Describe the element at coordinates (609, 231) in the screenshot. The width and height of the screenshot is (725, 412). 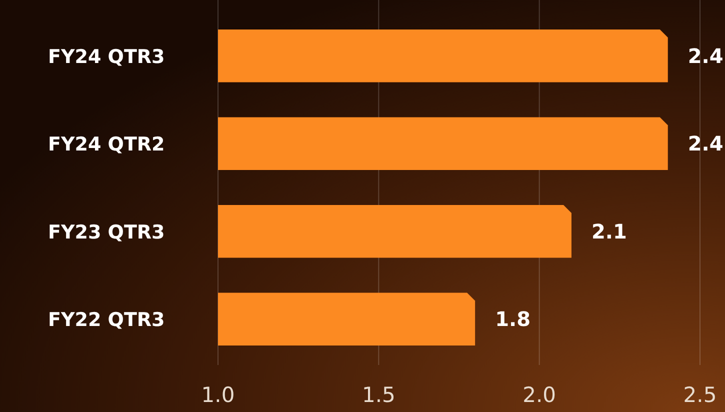
I see `data-label: 2.1` at that location.